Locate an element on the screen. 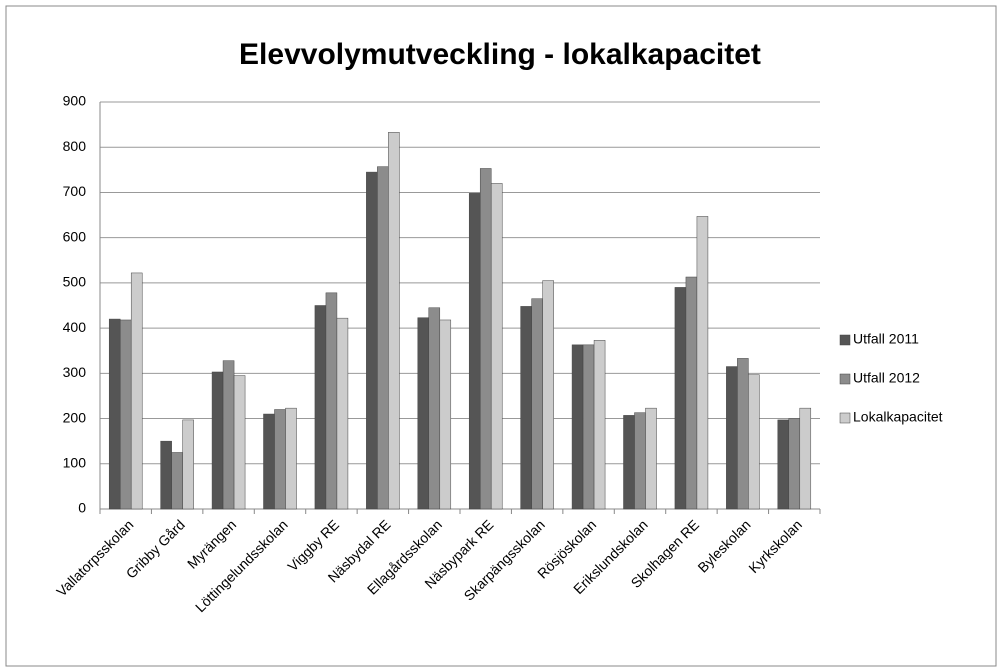 The image size is (1003, 672). y-tick-label: 800 is located at coordinates (75, 146).